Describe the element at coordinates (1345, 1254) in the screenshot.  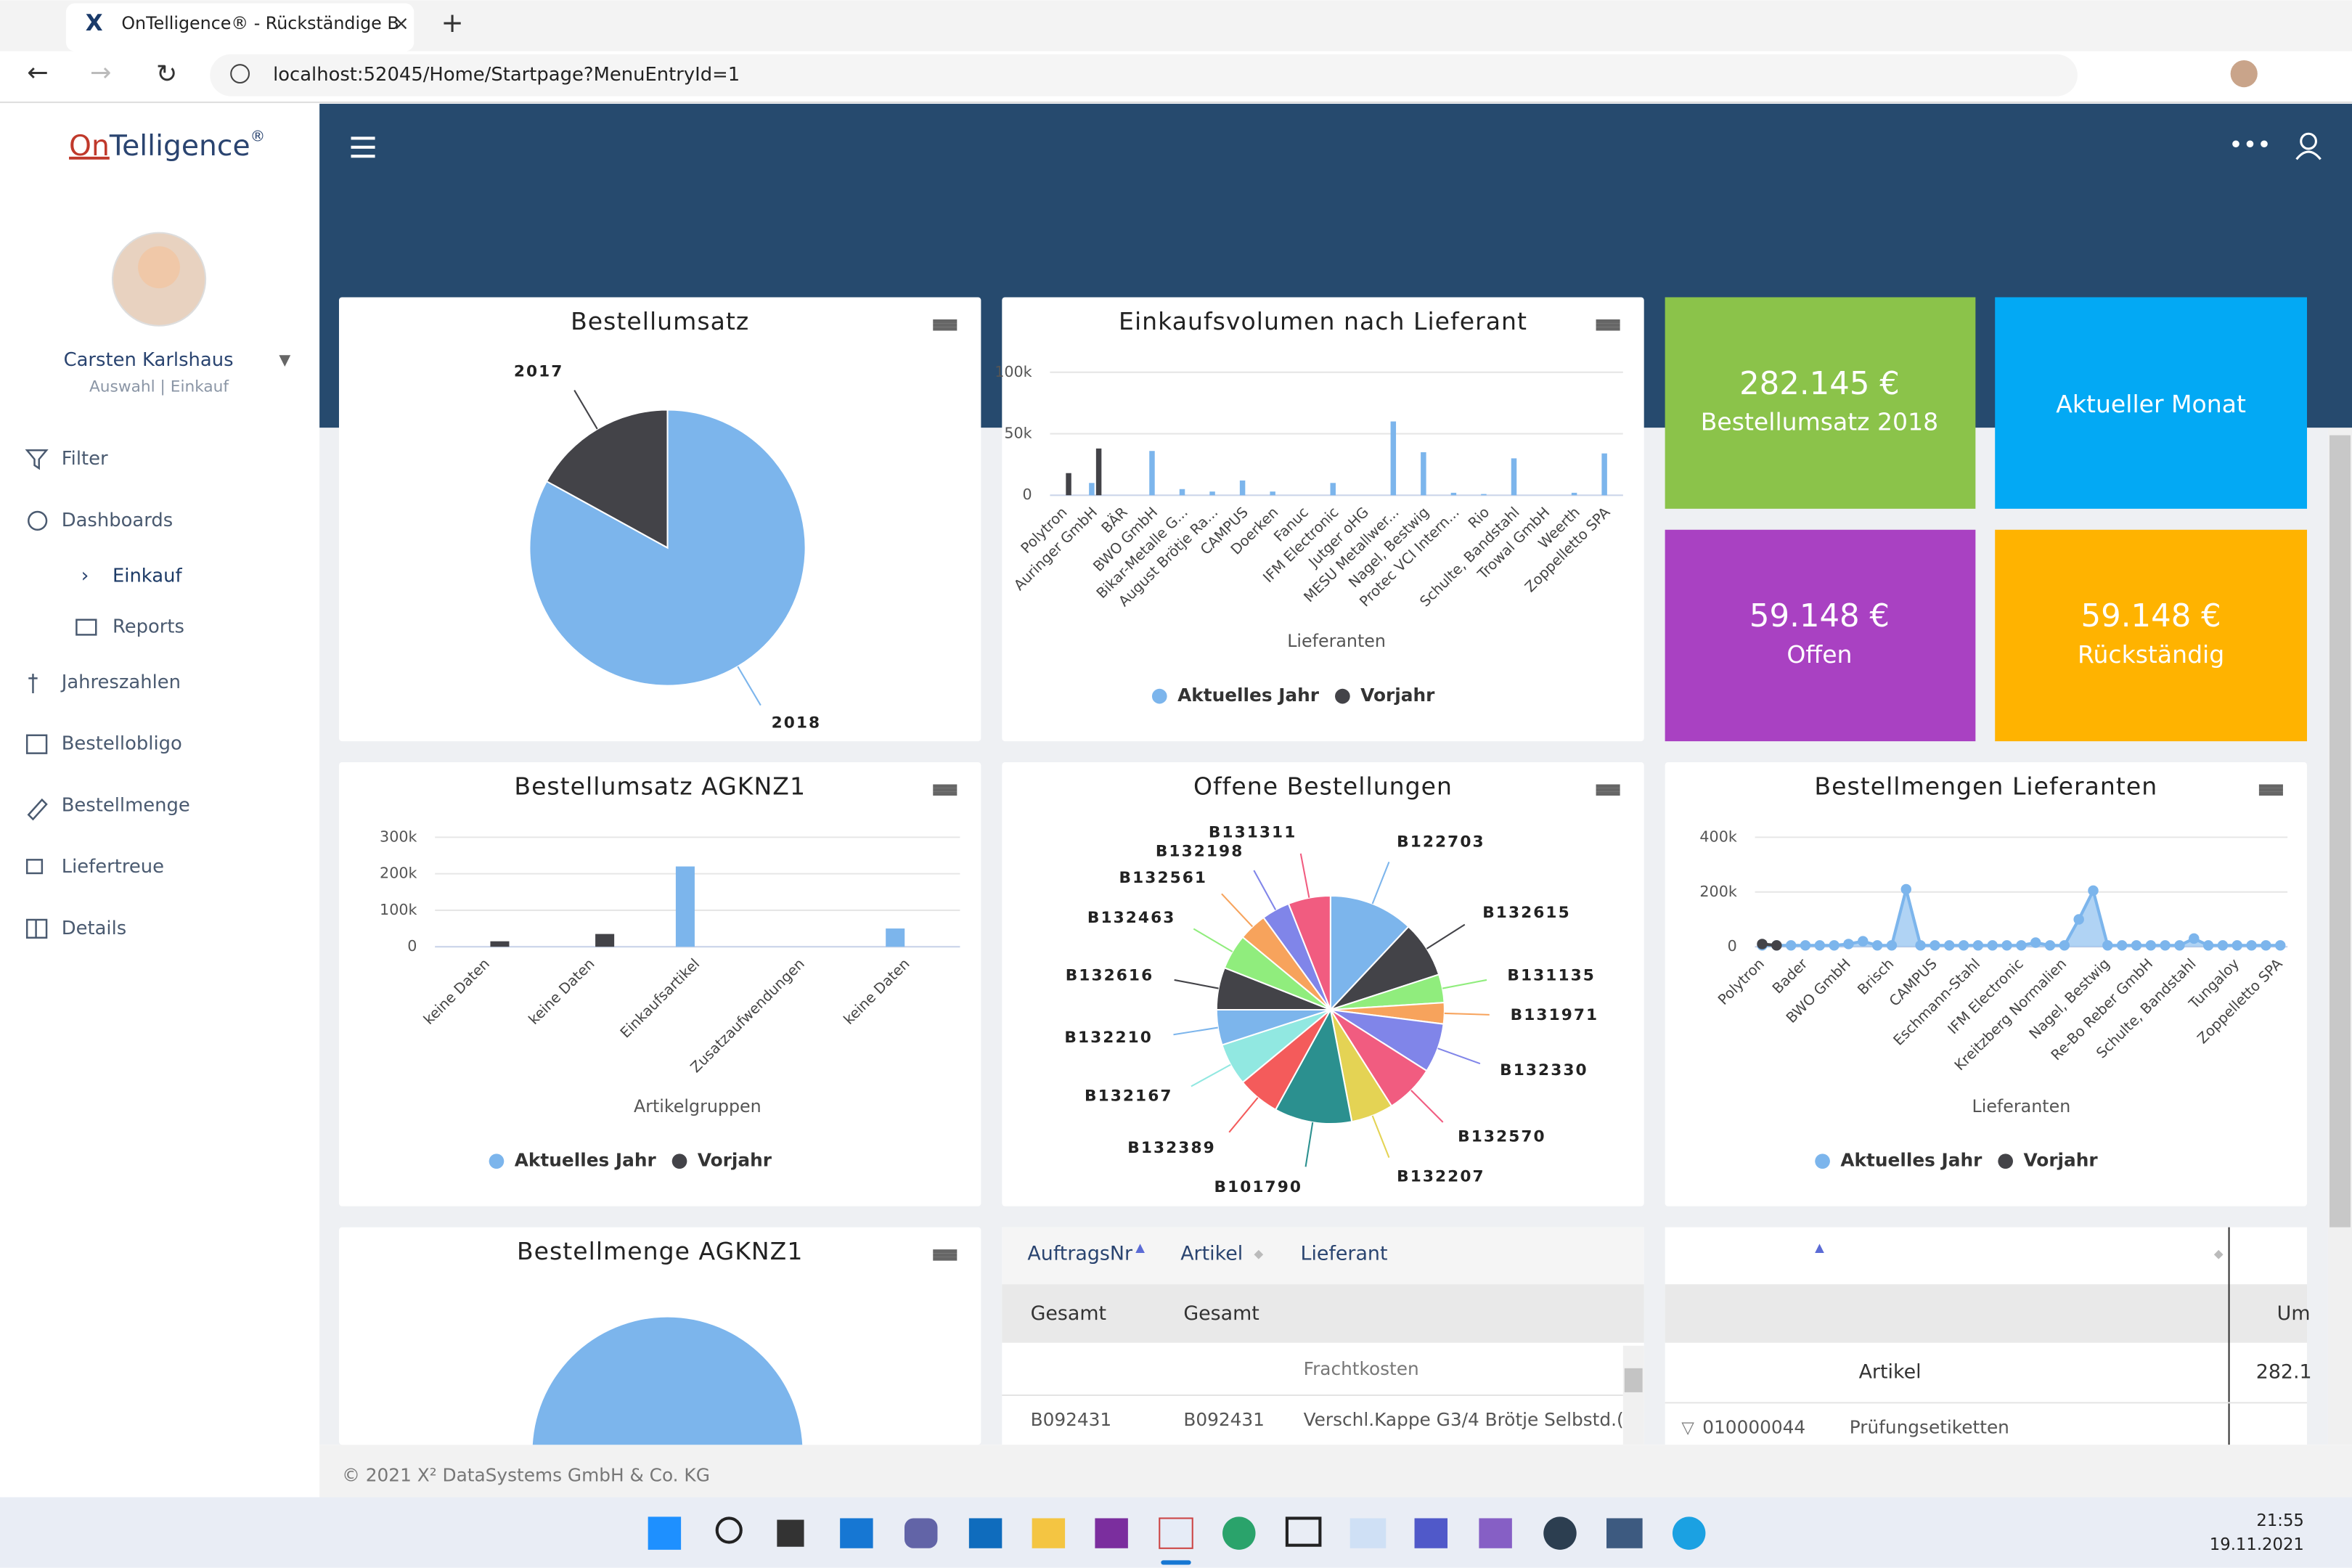
I see `column-header: Lieferant` at that location.